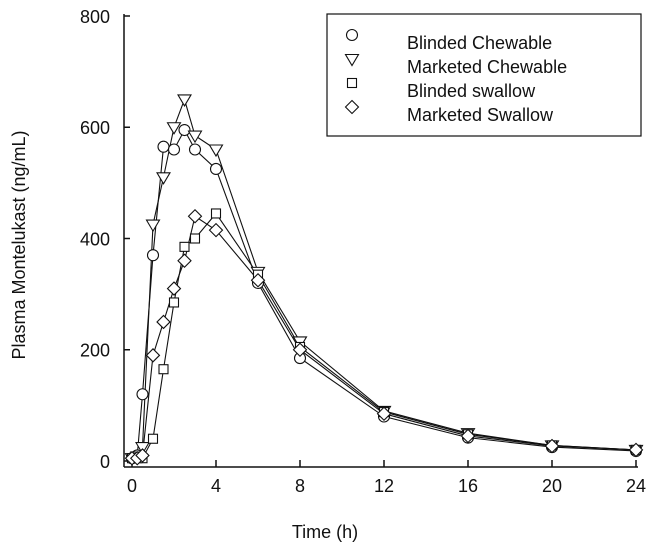 The width and height of the screenshot is (647, 546). What do you see at coordinates (216, 486) in the screenshot?
I see `x-tick-label: 4` at bounding box center [216, 486].